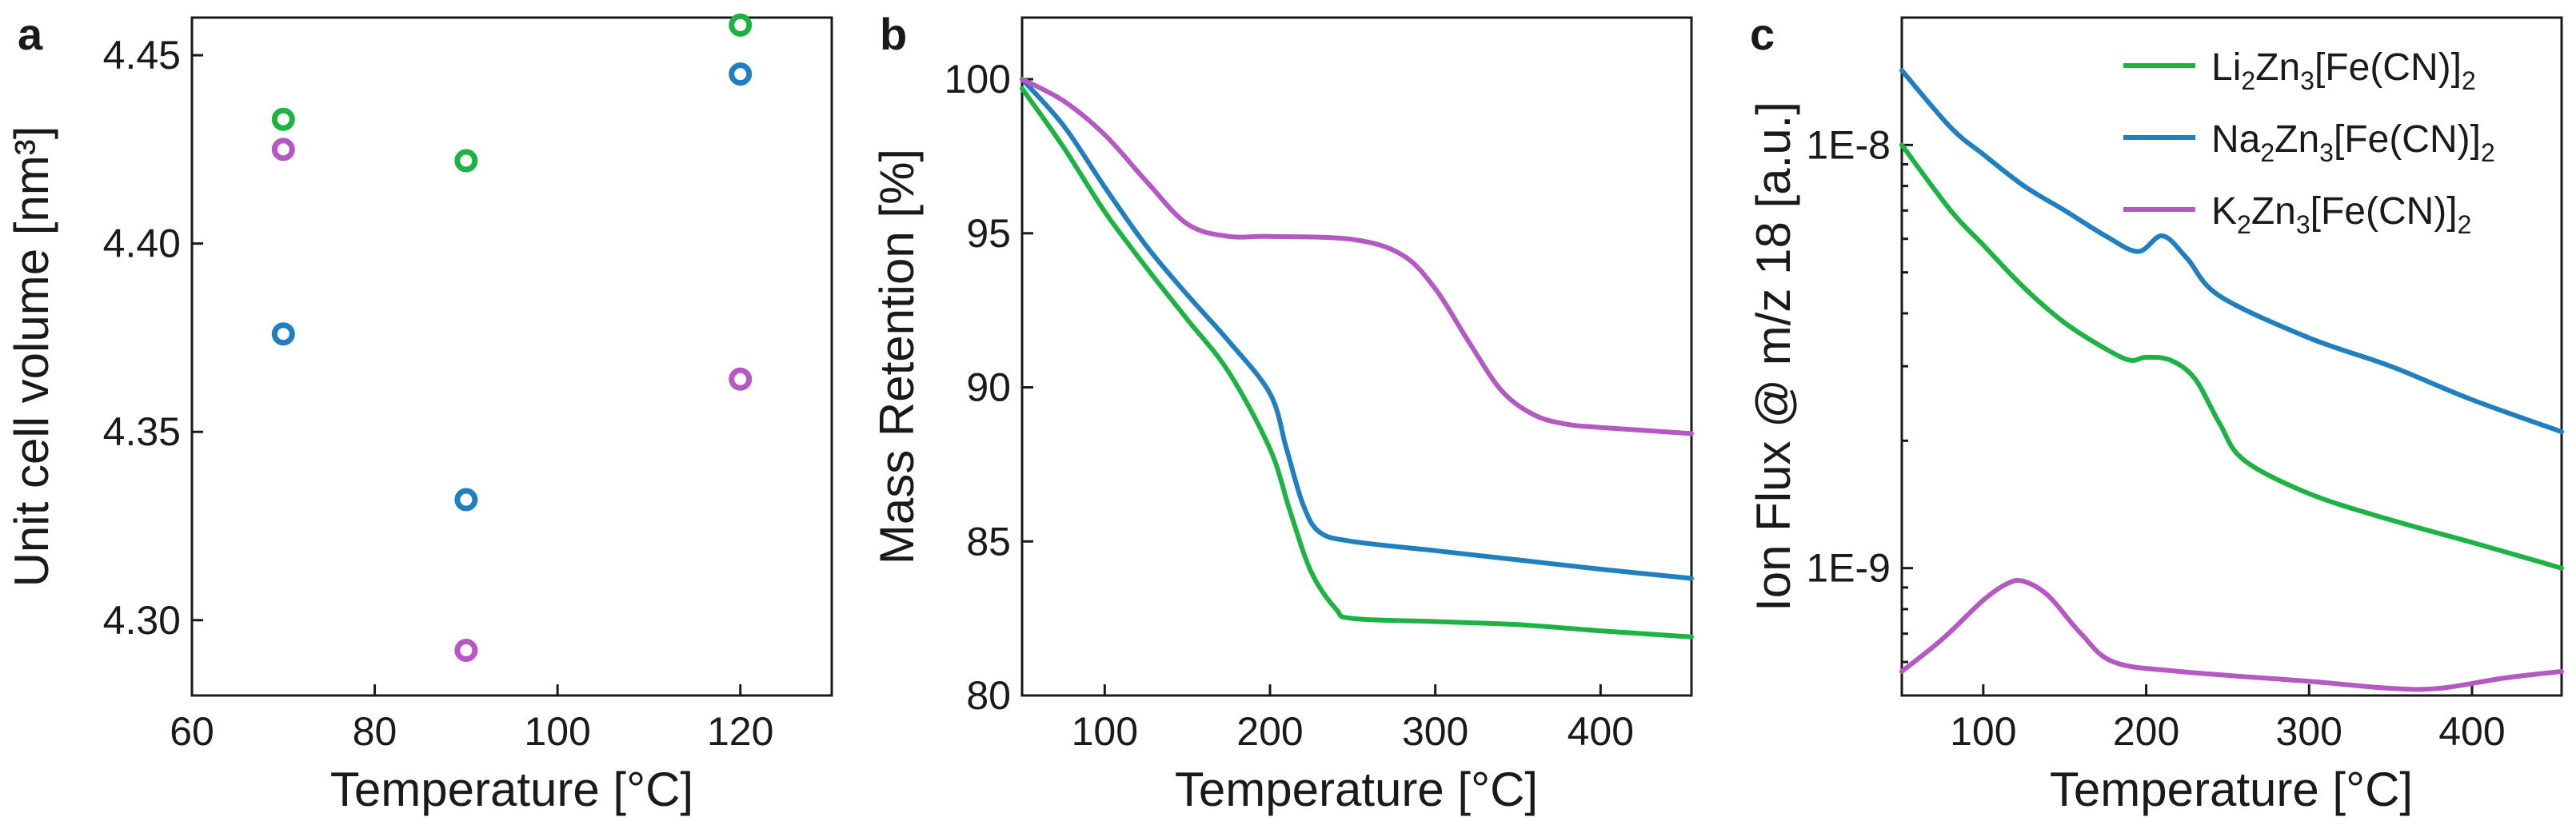 The width and height of the screenshot is (2576, 829). I want to click on y-tick-label: 100, so click(978, 79).